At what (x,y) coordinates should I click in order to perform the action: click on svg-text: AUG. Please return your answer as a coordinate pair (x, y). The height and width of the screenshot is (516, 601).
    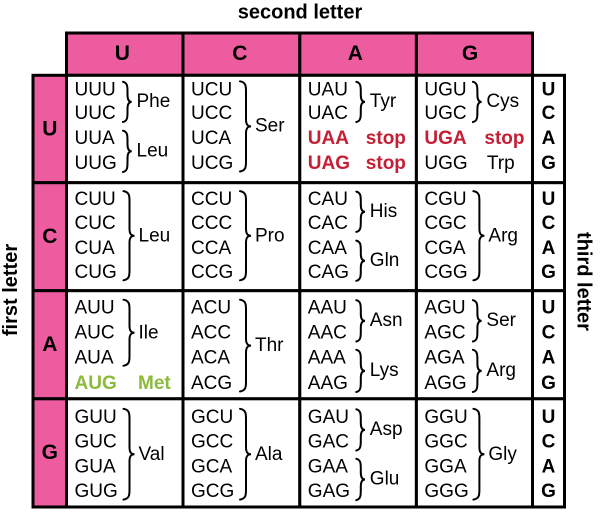
    Looking at the image, I should click on (96, 383).